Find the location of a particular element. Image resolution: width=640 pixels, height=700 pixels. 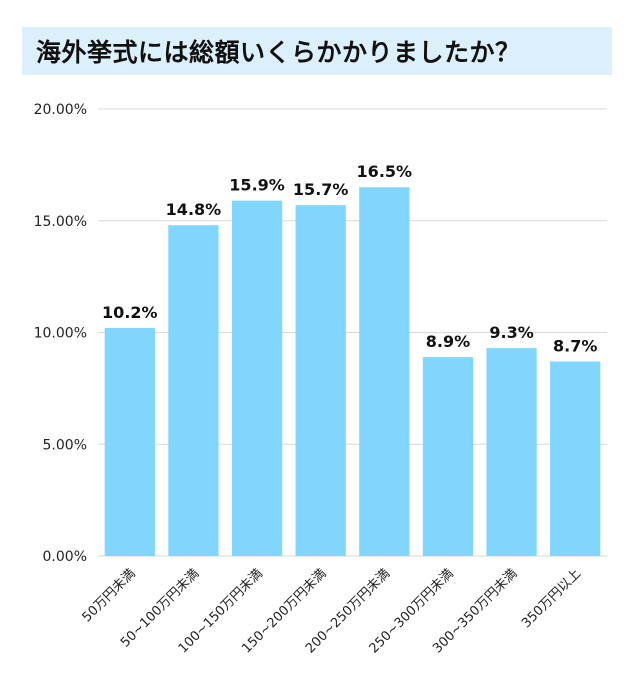

chart-title-band: 海外挙式には総額いくらかかりましたか？ is located at coordinates (317, 51).